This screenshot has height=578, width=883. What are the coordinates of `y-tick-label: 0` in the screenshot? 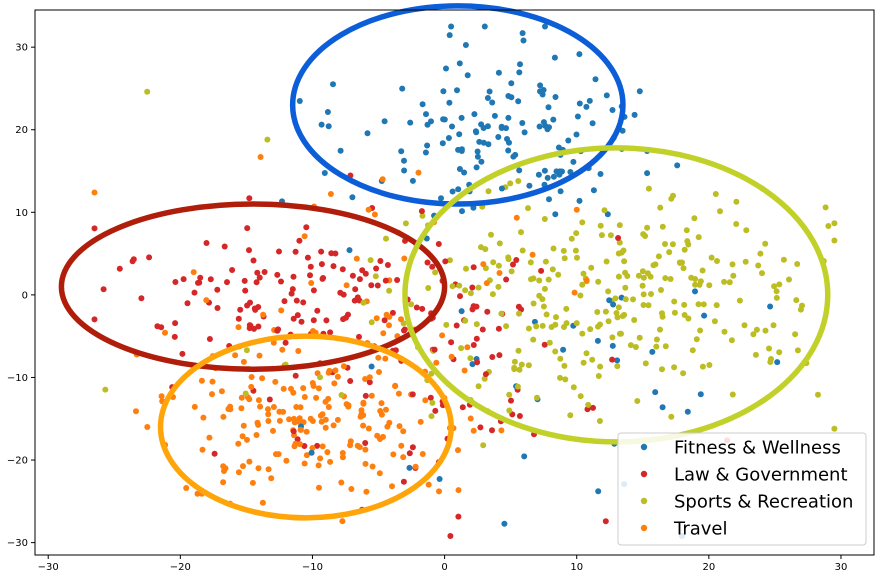 It's located at (25, 295).